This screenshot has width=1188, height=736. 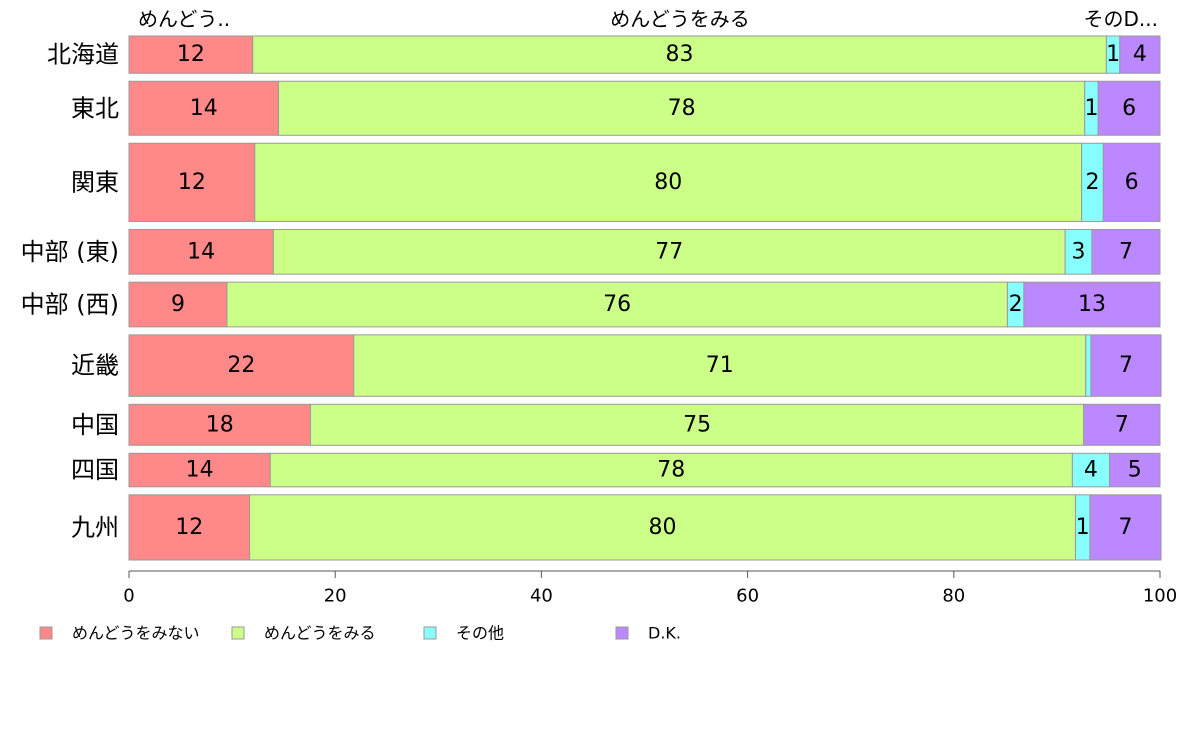 What do you see at coordinates (95, 366) in the screenshot?
I see `row-label: 近畿` at bounding box center [95, 366].